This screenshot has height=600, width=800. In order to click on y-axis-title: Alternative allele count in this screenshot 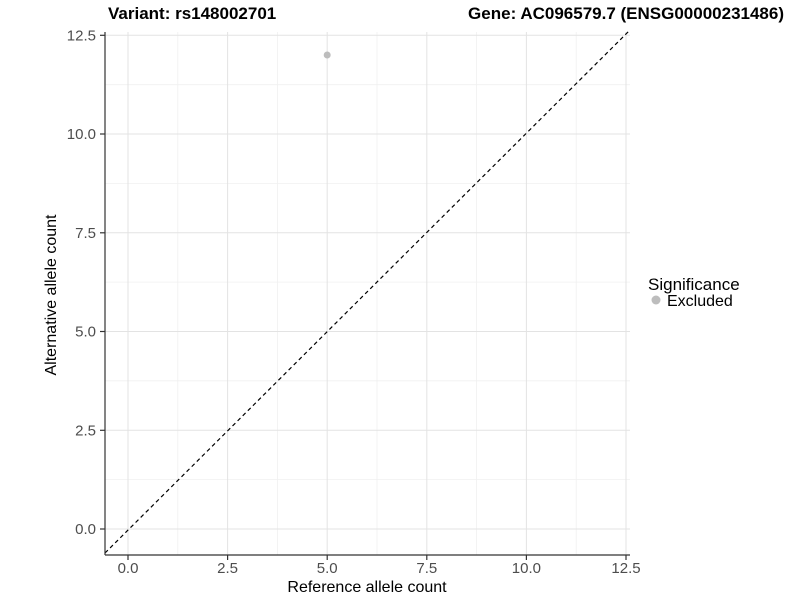, I will do `click(51, 295)`.